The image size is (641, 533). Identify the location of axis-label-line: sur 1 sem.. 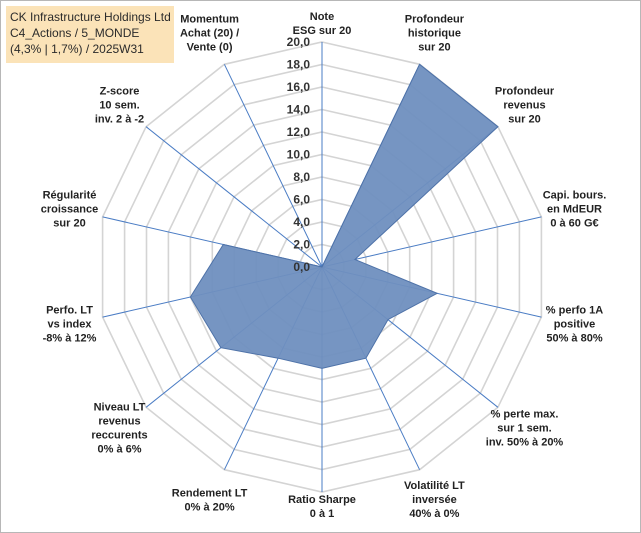
(524, 429).